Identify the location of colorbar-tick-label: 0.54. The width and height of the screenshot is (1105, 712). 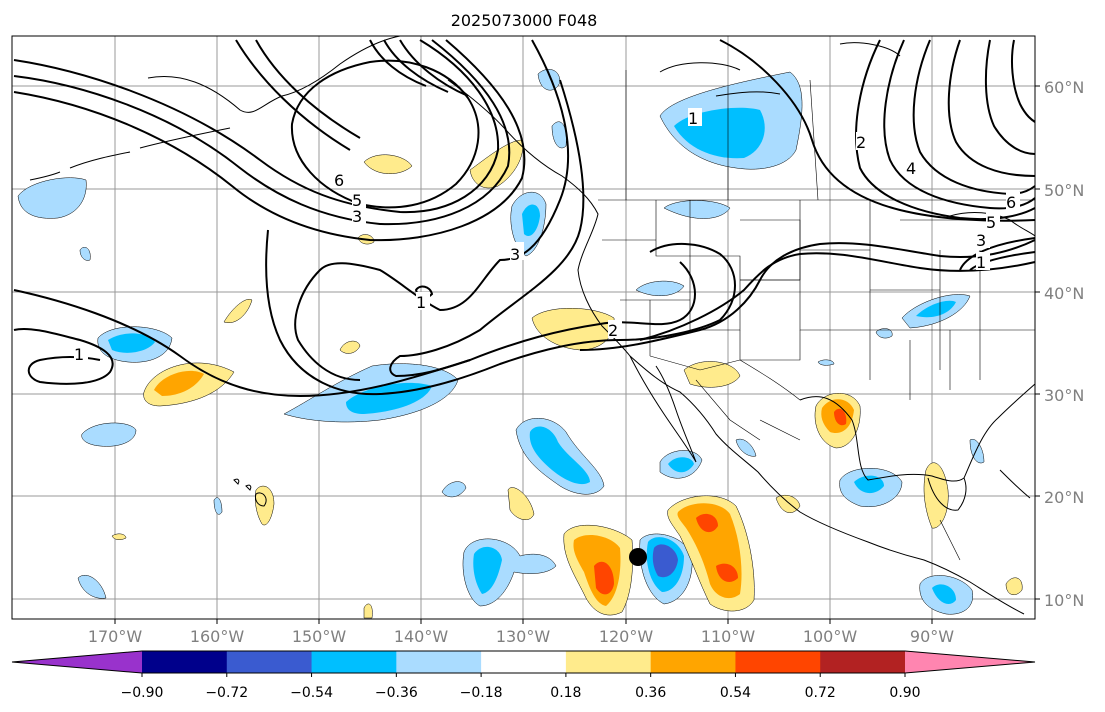
(735, 693).